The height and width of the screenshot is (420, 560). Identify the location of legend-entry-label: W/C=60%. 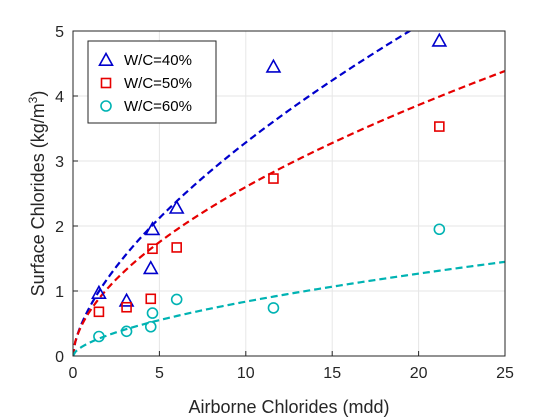
(158, 106).